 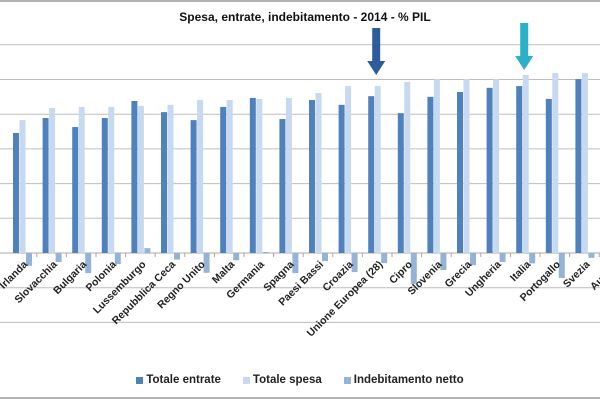 I want to click on legend-label: Totale entrate, so click(x=183, y=380).